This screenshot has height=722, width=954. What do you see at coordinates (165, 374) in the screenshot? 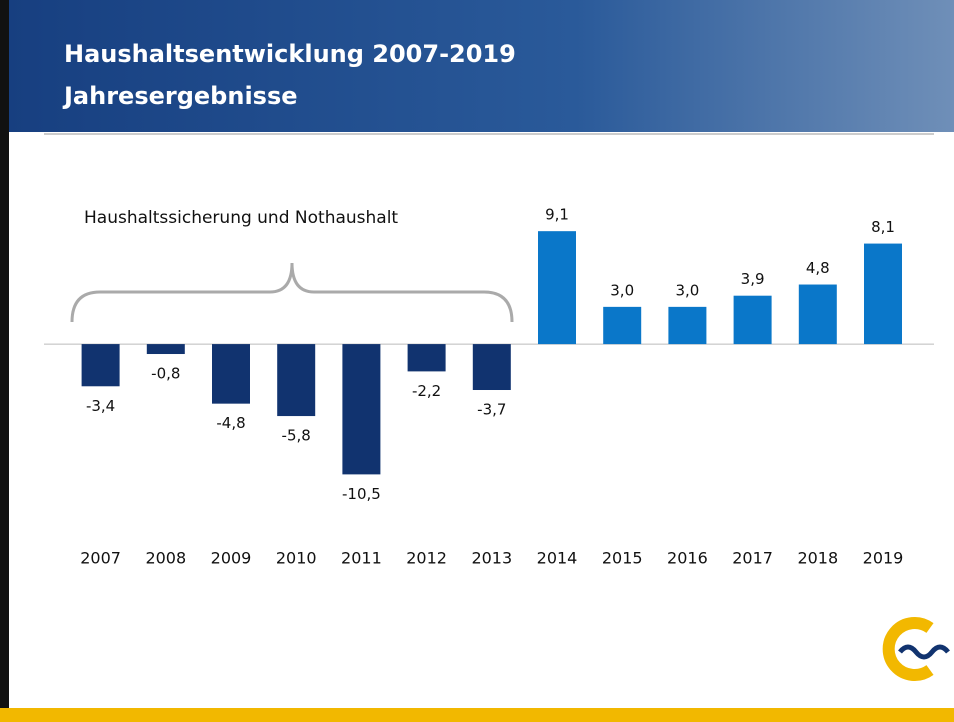
I see `value-label: -0,8` at bounding box center [165, 374].